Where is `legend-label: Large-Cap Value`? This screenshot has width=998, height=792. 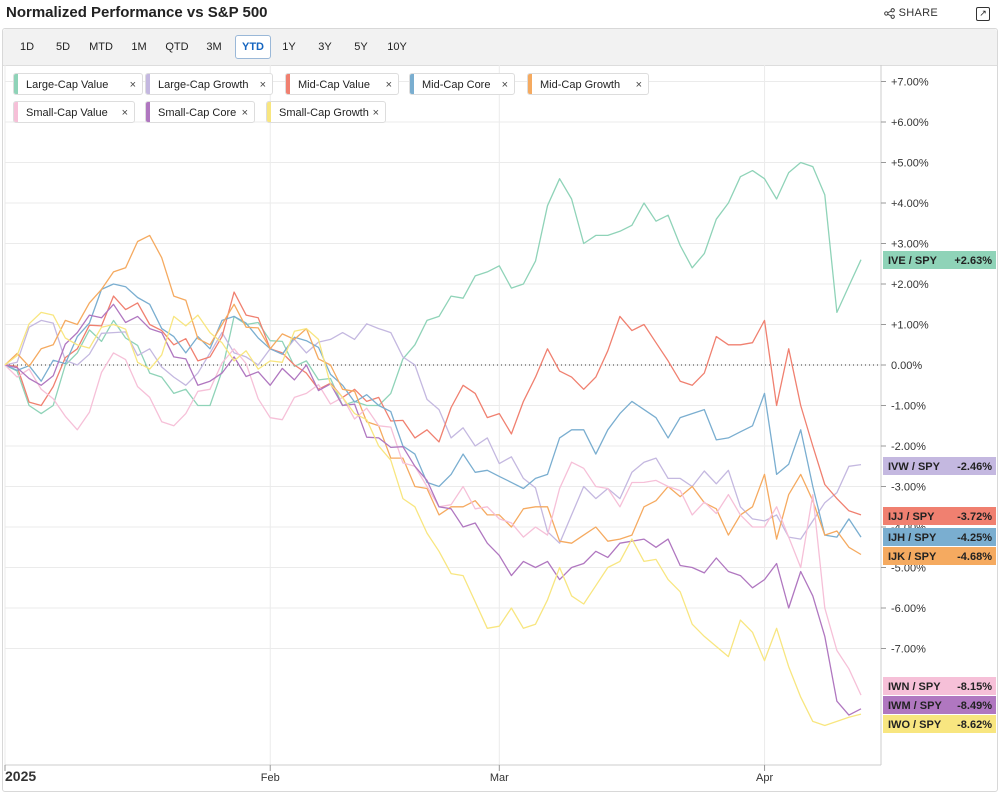
legend-label: Large-Cap Value is located at coordinates (67, 85).